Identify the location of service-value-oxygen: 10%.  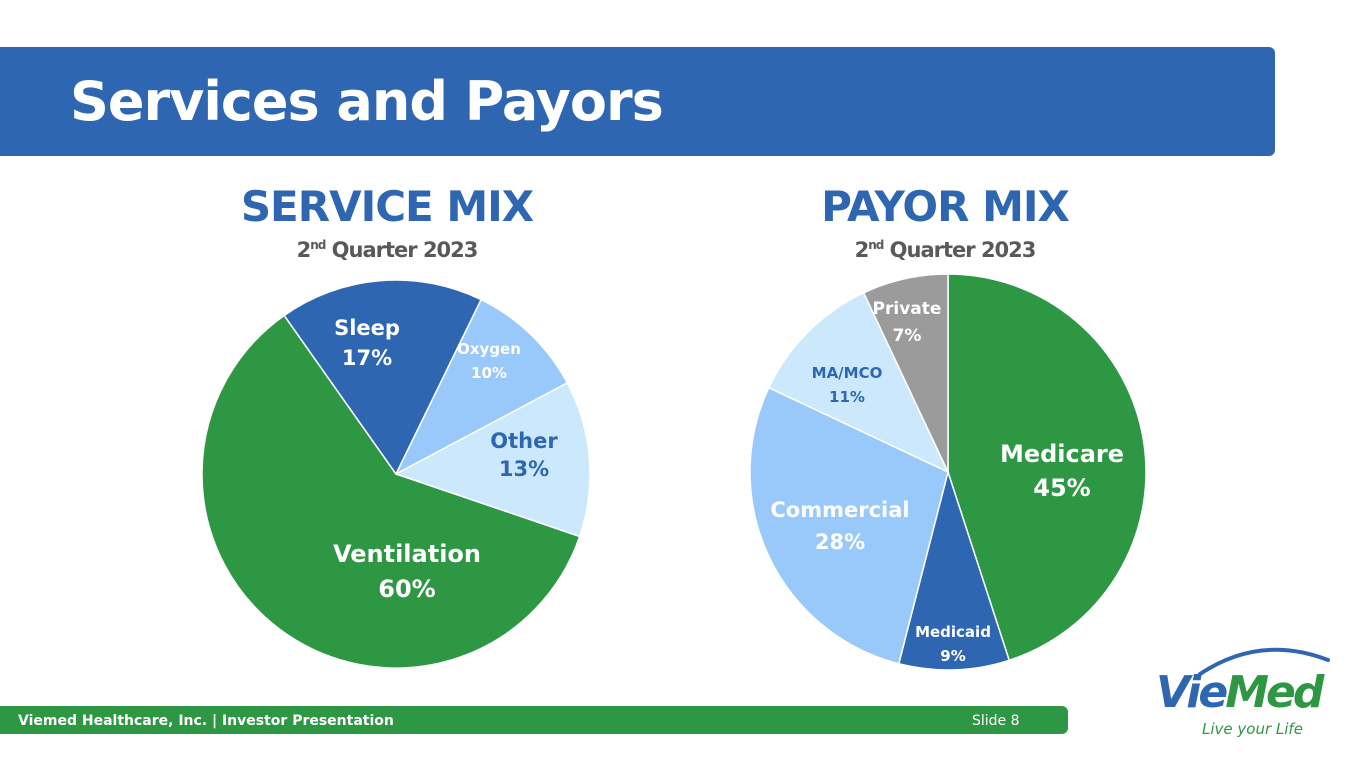
(489, 373).